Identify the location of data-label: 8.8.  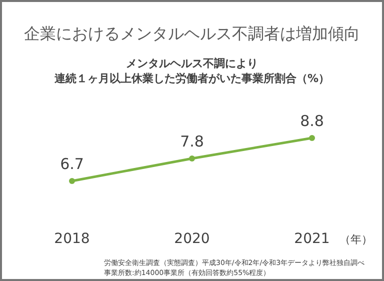
(312, 121).